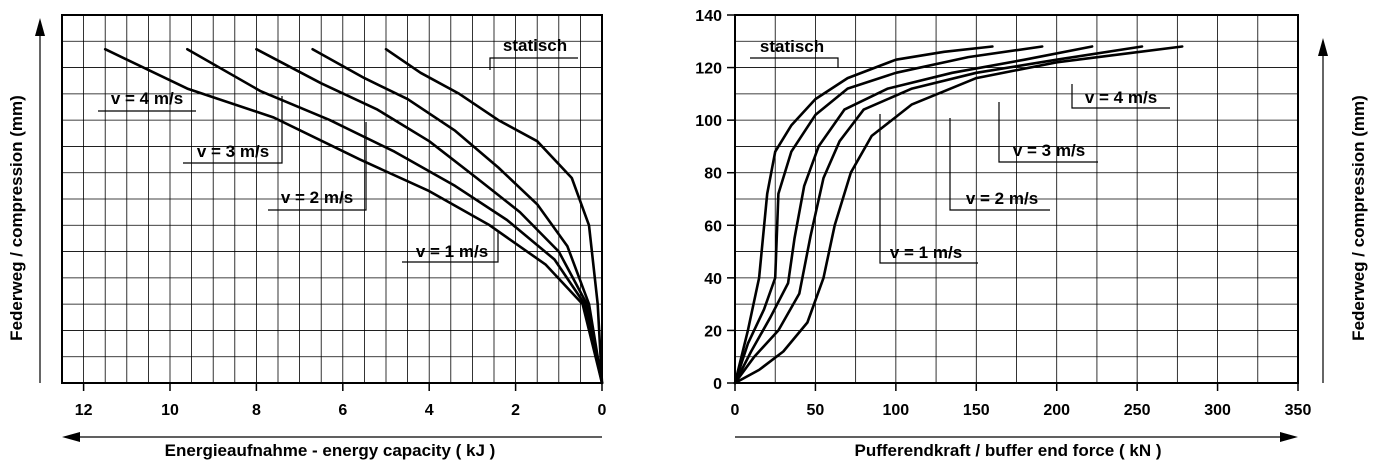 Image resolution: width=1378 pixels, height=468 pixels. Describe the element at coordinates (713, 331) in the screenshot. I see `right-y-tick-label: 20` at that location.